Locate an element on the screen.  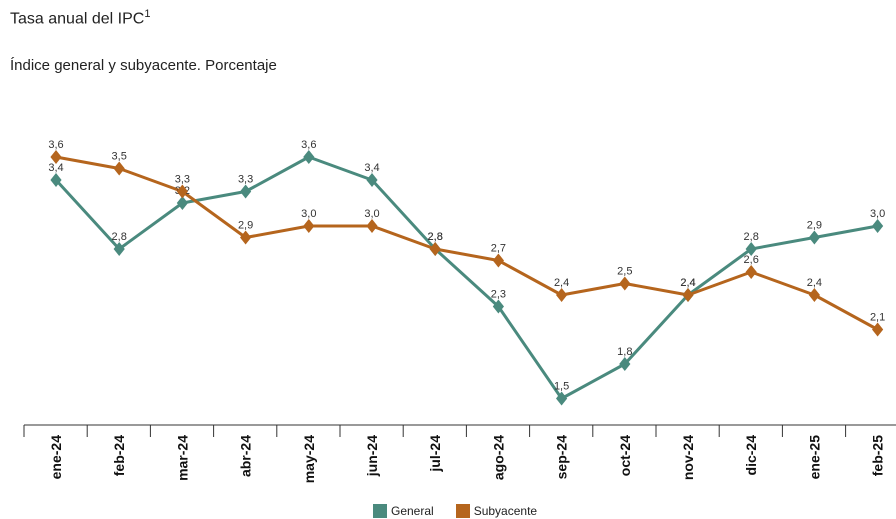
x-tick-label: ago-24 is located at coordinates (498, 457).